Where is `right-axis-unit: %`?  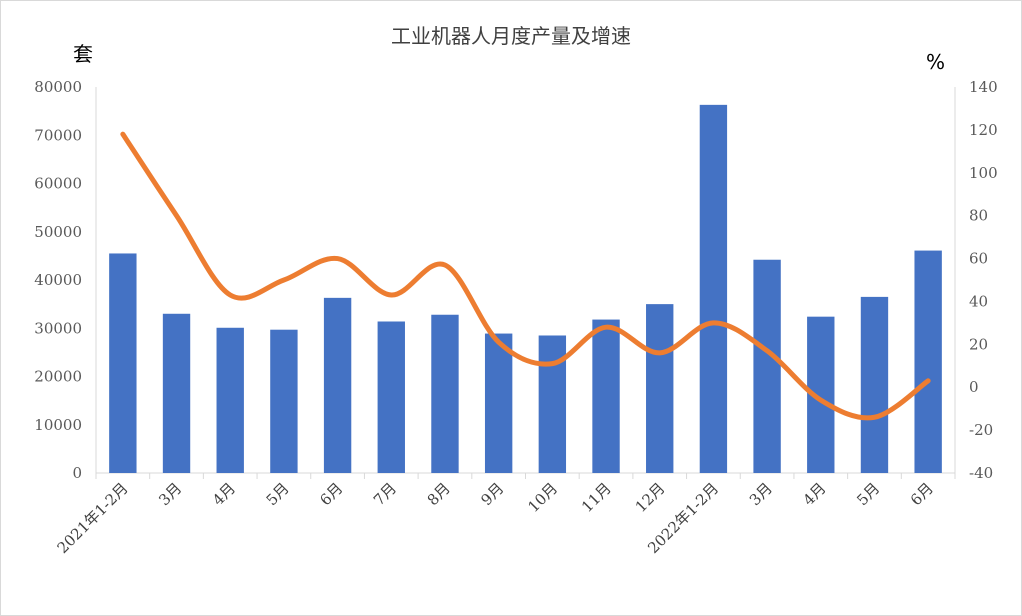
right-axis-unit: % is located at coordinates (936, 62).